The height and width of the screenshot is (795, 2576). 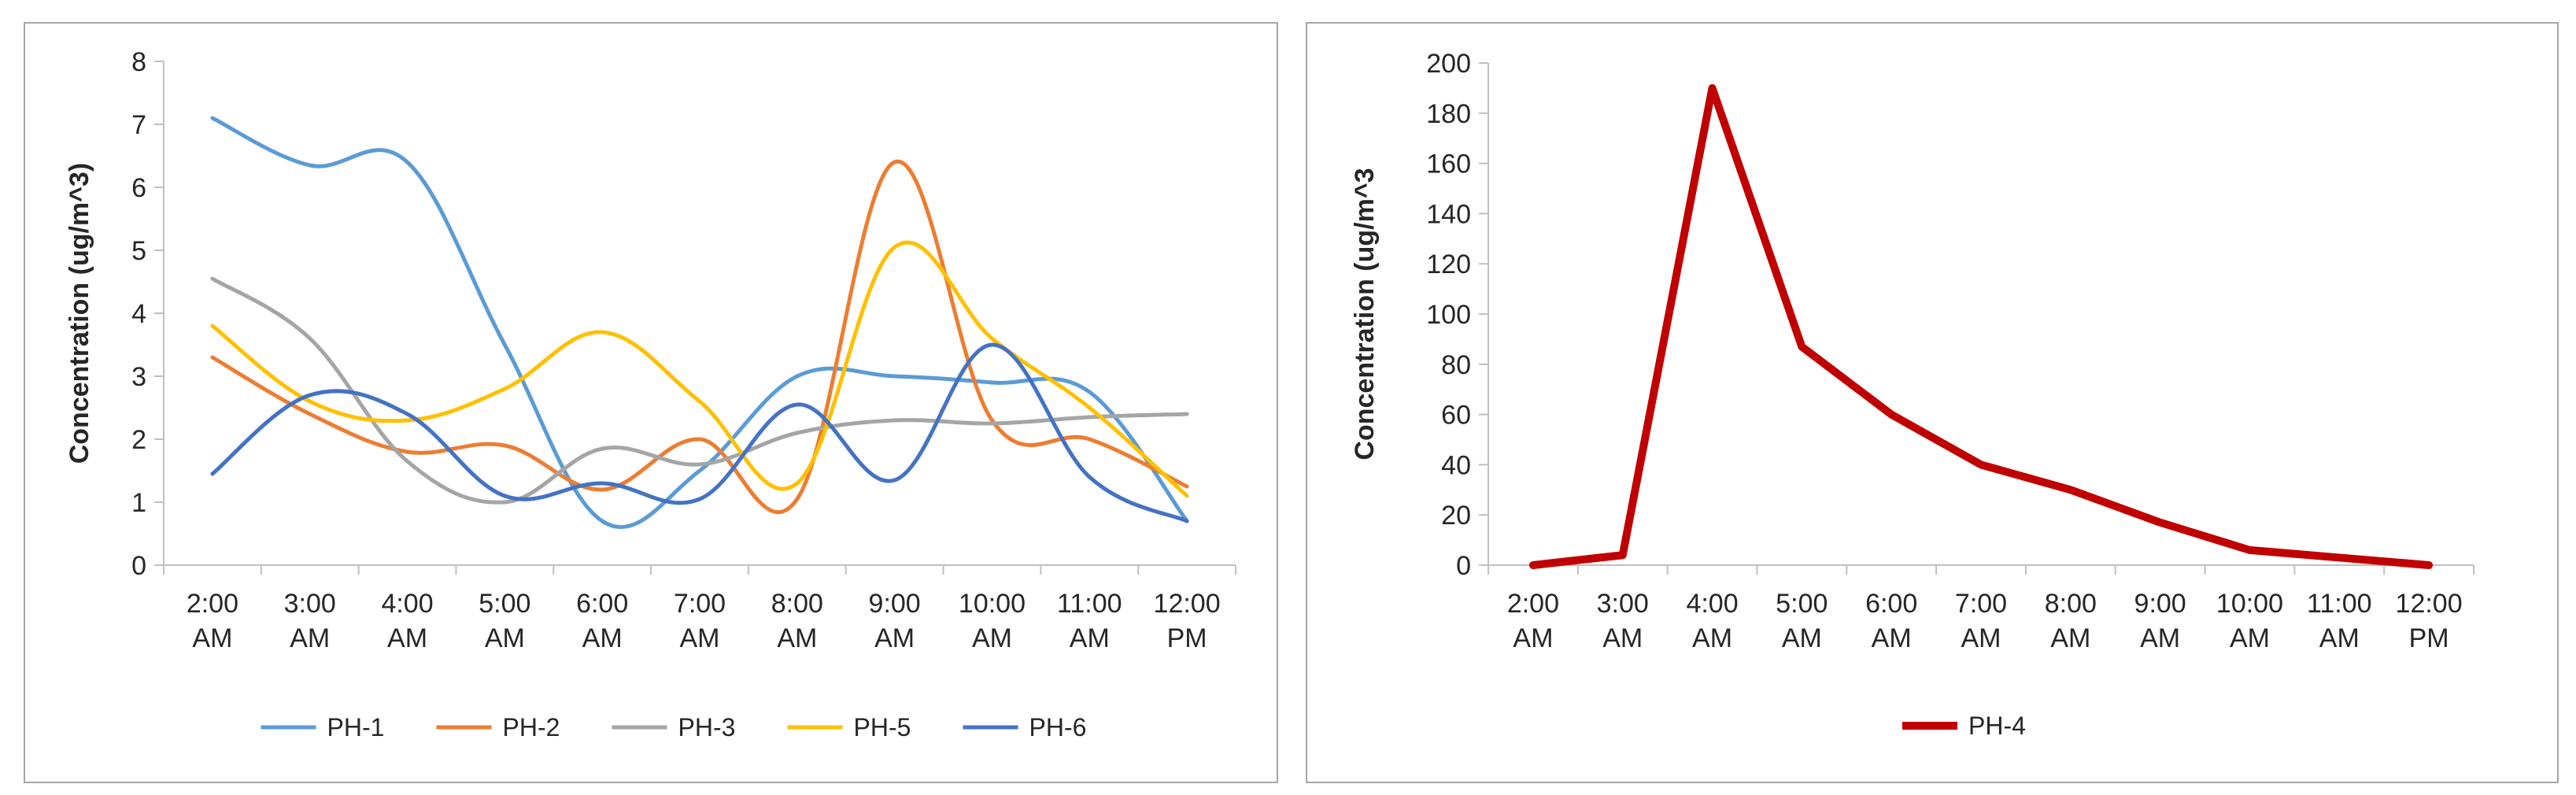 What do you see at coordinates (356, 727) in the screenshot?
I see `legend-label-ph-1: PH-1` at bounding box center [356, 727].